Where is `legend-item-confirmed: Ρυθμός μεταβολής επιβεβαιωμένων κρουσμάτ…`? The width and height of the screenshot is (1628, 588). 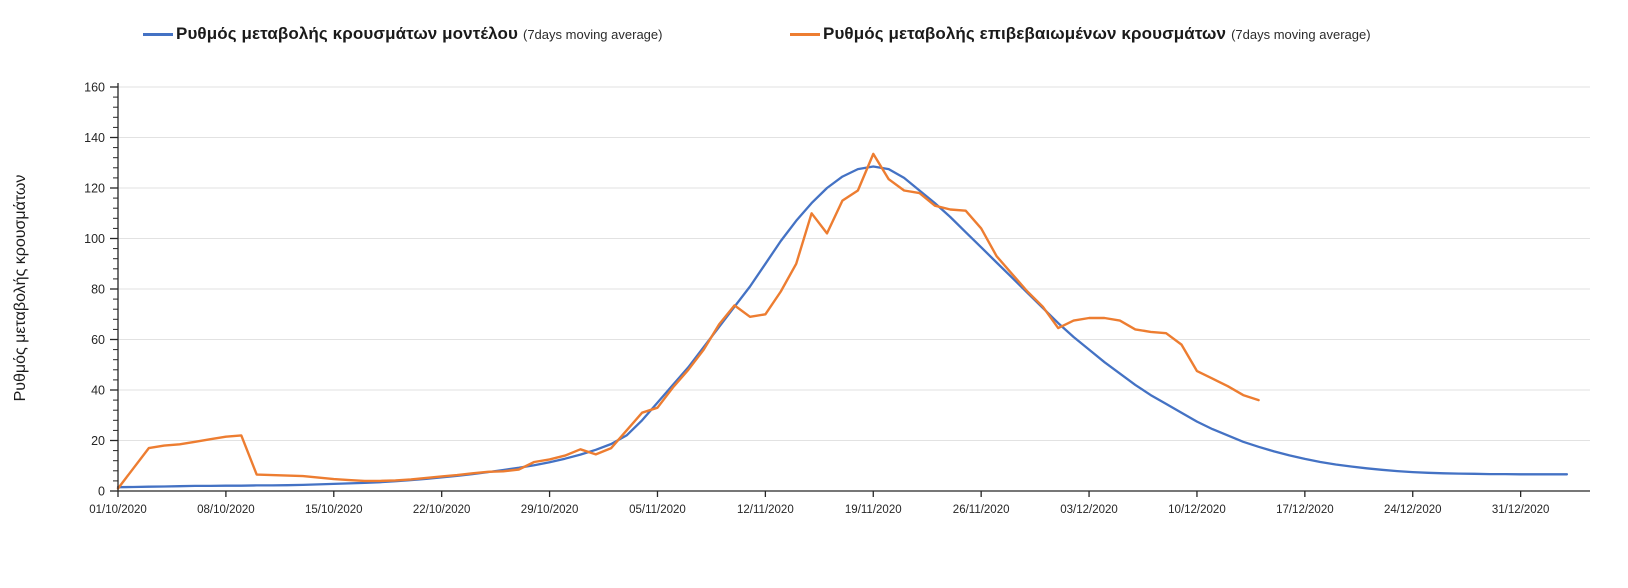
legend-item-confirmed: Ρυθμός μεταβολής επιβεβαιωμένων κρουσμάτ… is located at coordinates (1080, 34).